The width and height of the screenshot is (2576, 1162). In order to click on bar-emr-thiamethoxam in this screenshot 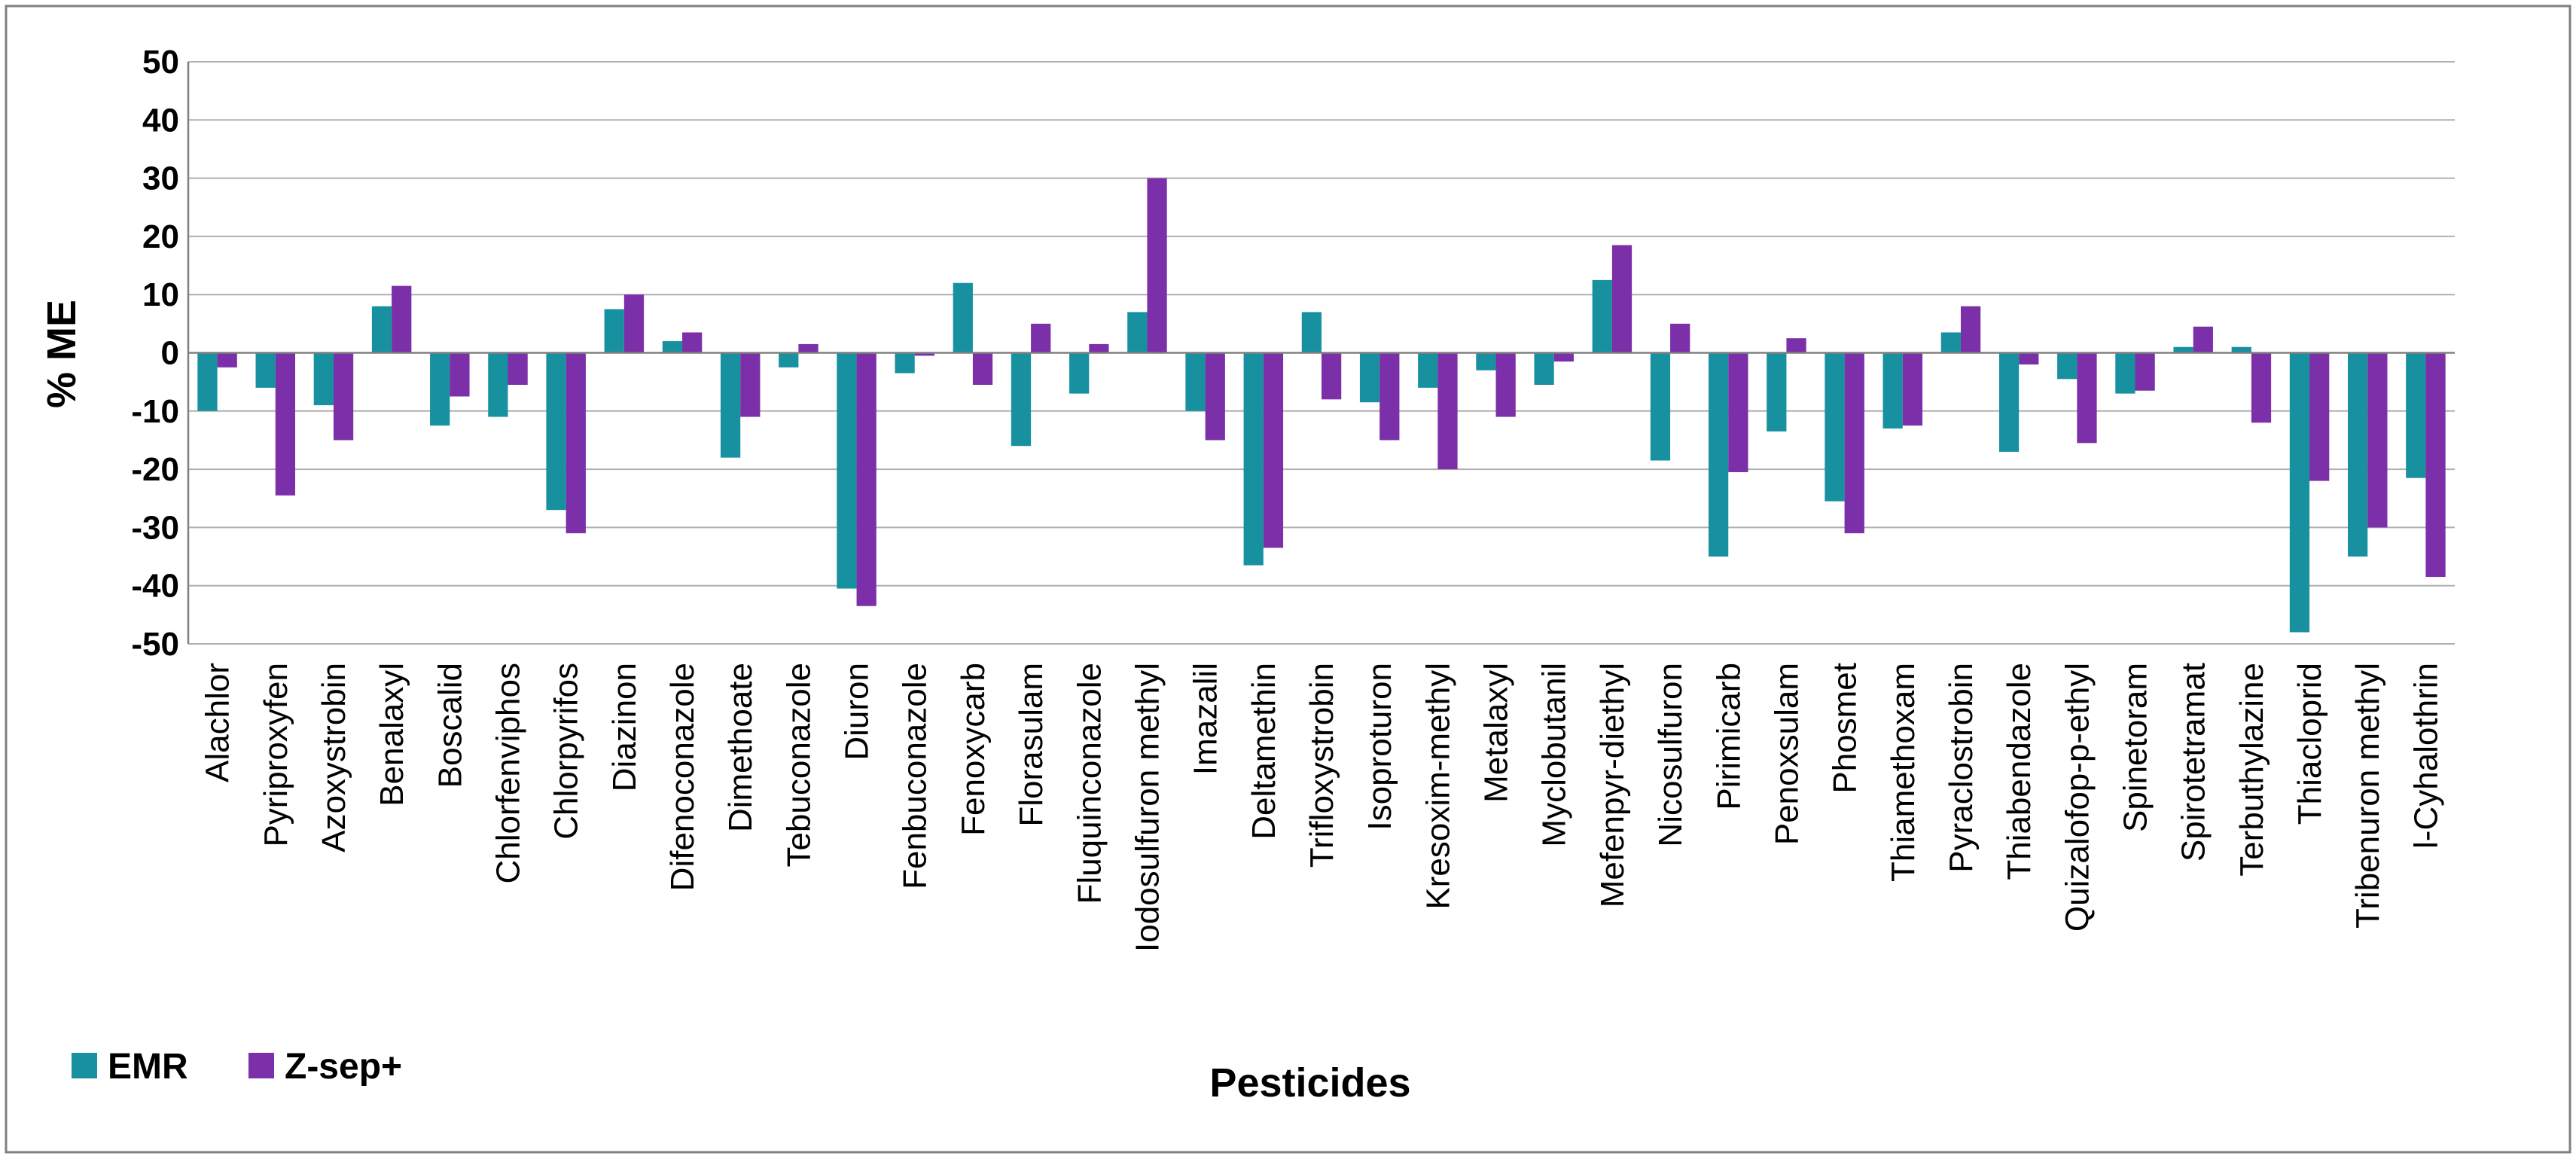, I will do `click(1892, 390)`.